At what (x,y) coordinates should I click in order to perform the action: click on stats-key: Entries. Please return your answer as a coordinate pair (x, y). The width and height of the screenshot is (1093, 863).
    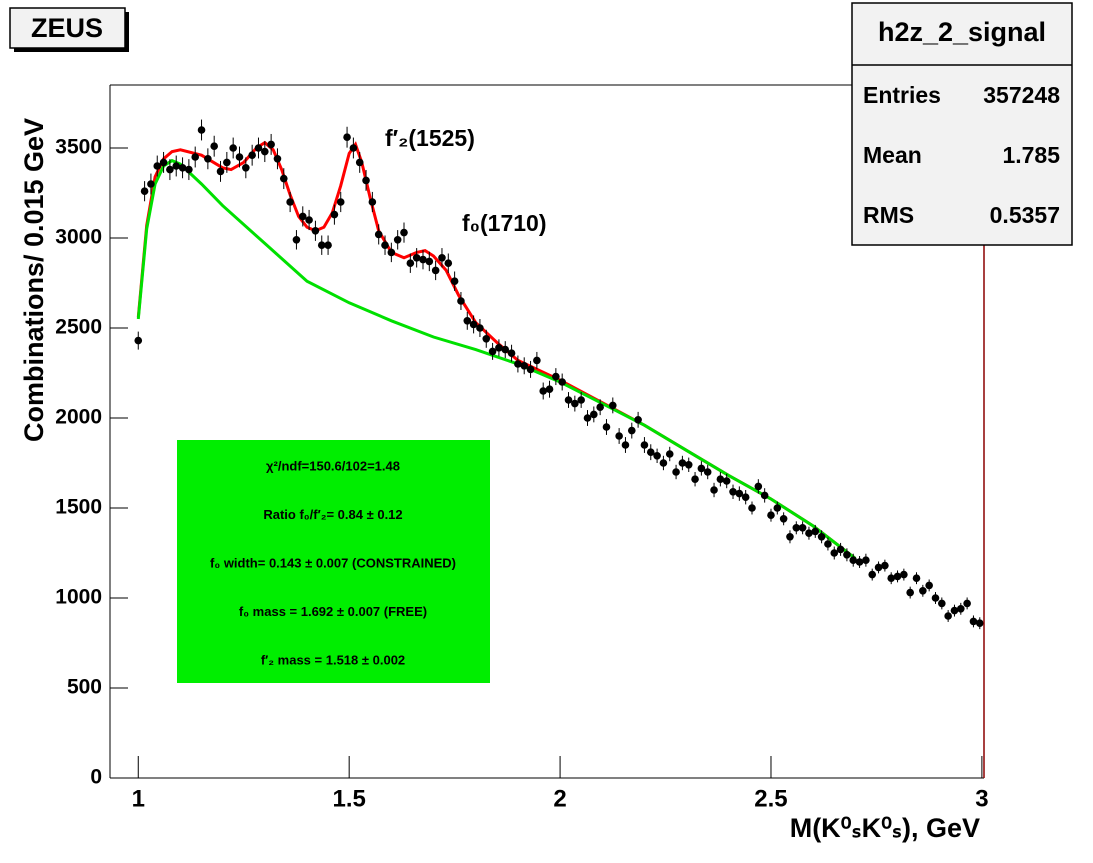
    Looking at the image, I should click on (902, 95).